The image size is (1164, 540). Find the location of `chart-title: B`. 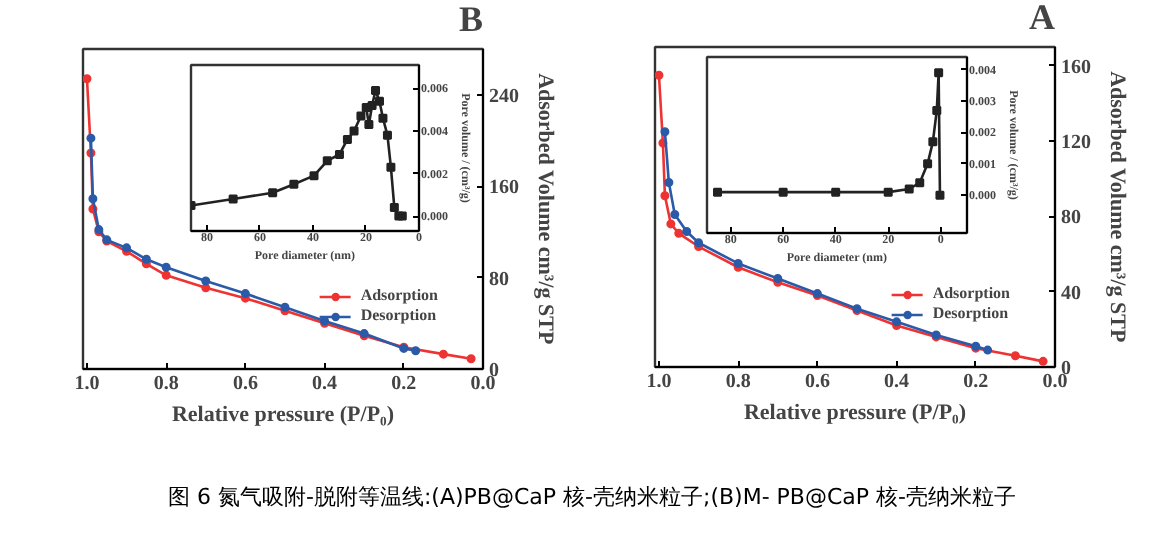

chart-title: B is located at coordinates (471, 19).